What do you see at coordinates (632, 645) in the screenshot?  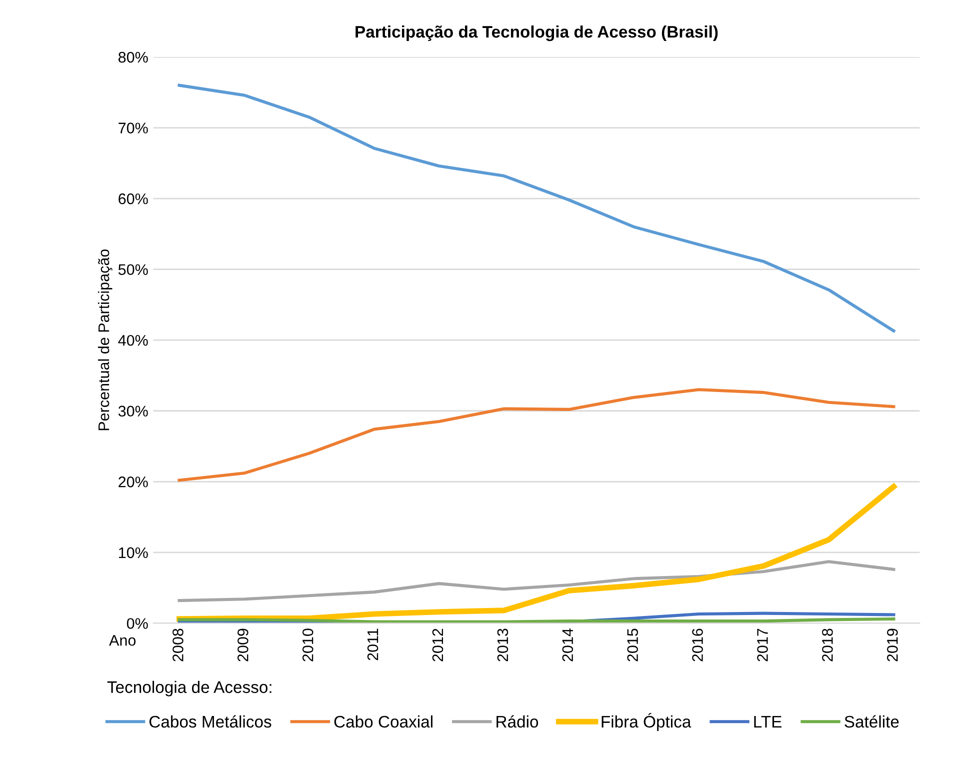 I see `x-tick-label: 2015` at bounding box center [632, 645].